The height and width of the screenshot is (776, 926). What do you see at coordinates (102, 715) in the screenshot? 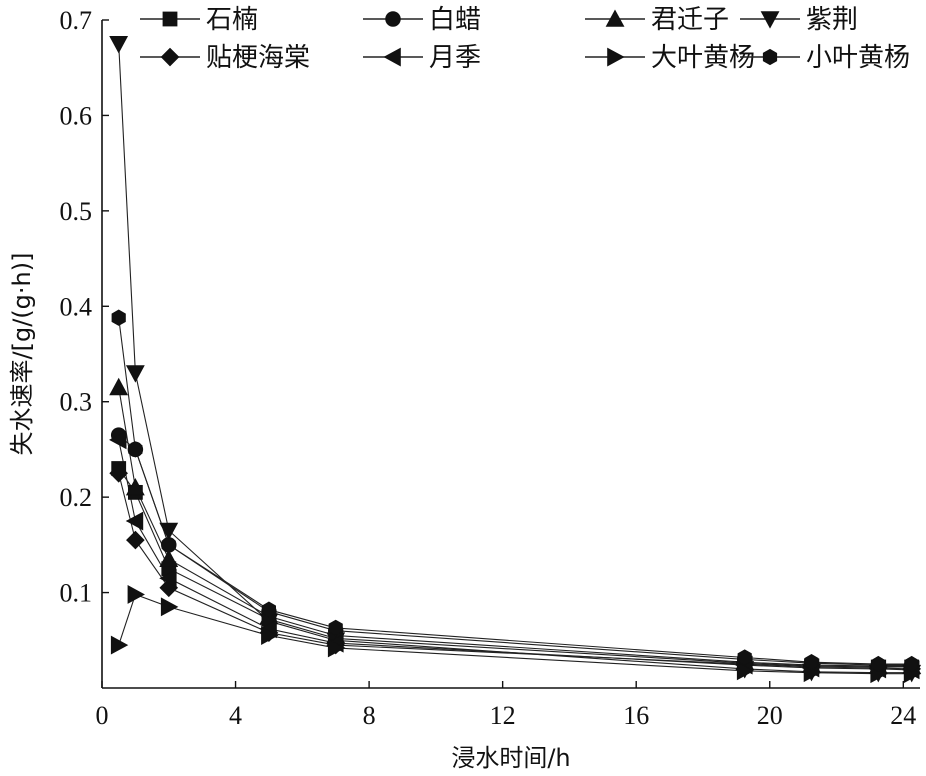
I see `x-tick-label: 0` at bounding box center [102, 715].